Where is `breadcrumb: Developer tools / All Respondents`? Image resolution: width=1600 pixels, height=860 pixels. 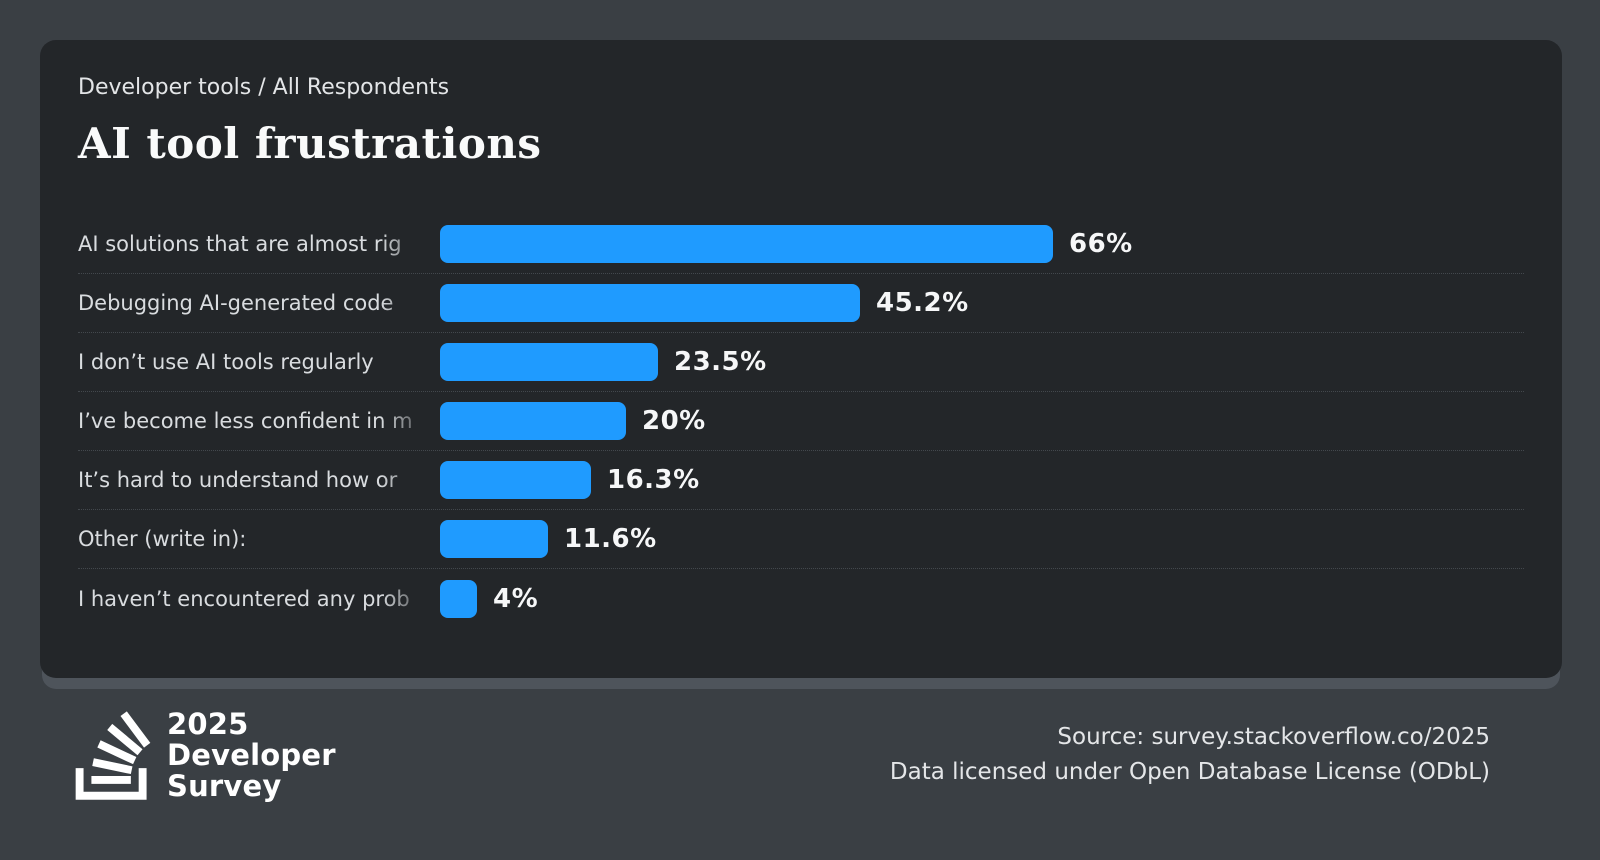
breadcrumb: Developer tools / All Respondents is located at coordinates (264, 87).